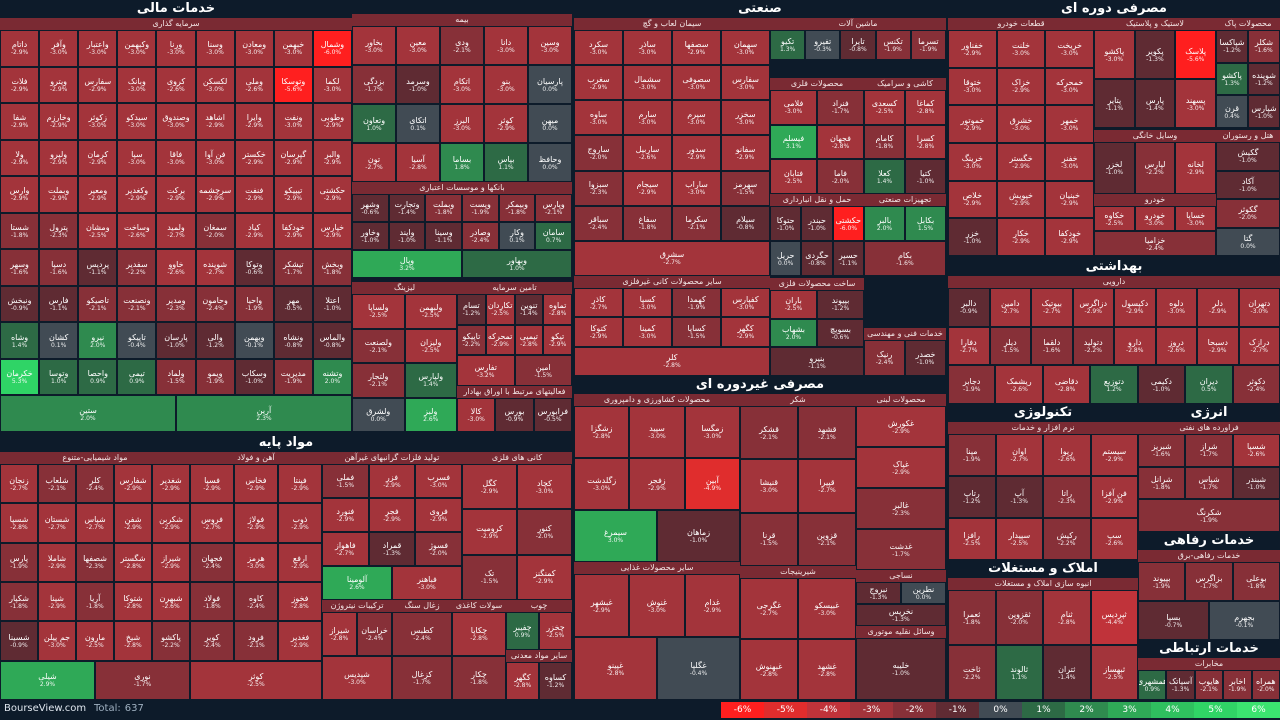 The image size is (1280, 720). I want to click on stock-cell: سبزوا -2.3%, so click(598, 188).